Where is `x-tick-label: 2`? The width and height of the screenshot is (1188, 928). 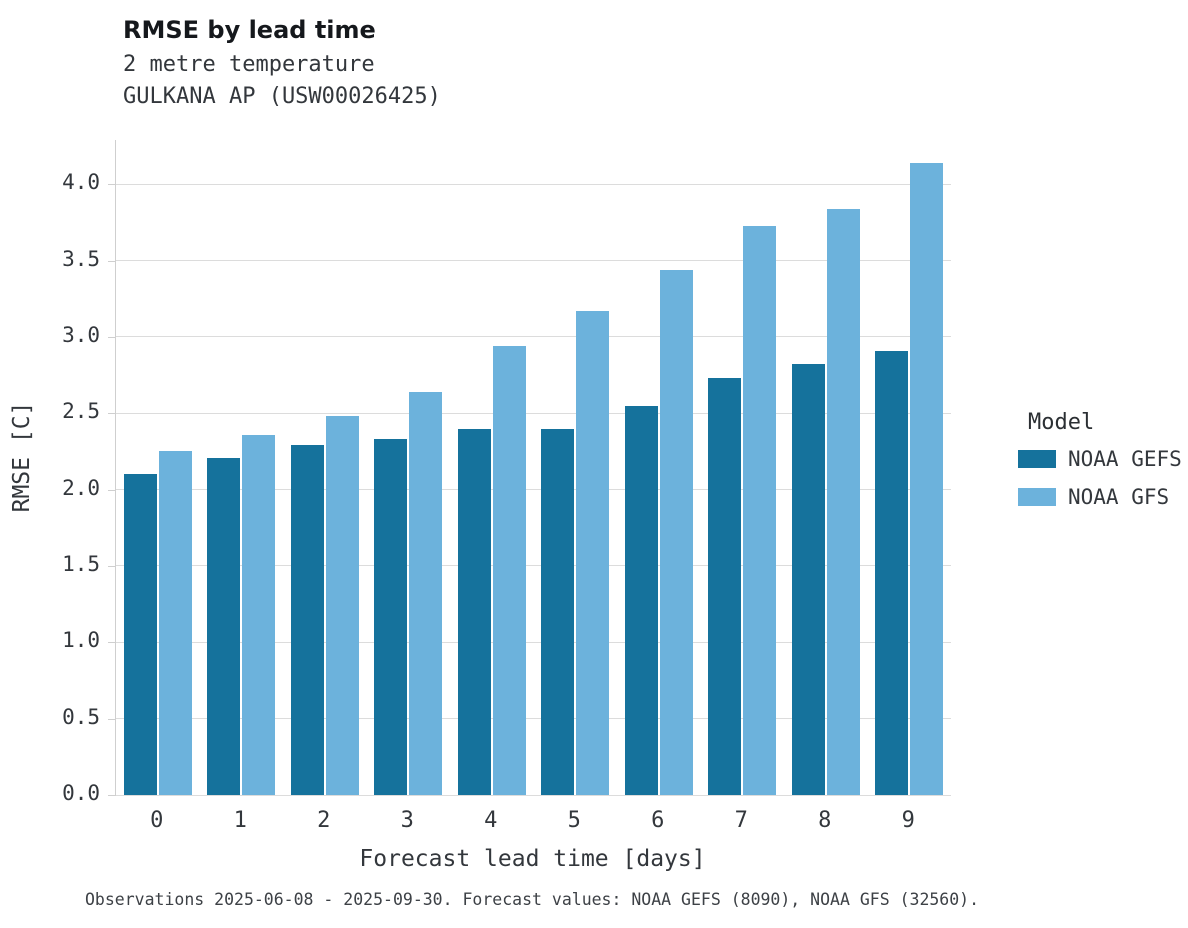 x-tick-label: 2 is located at coordinates (324, 820).